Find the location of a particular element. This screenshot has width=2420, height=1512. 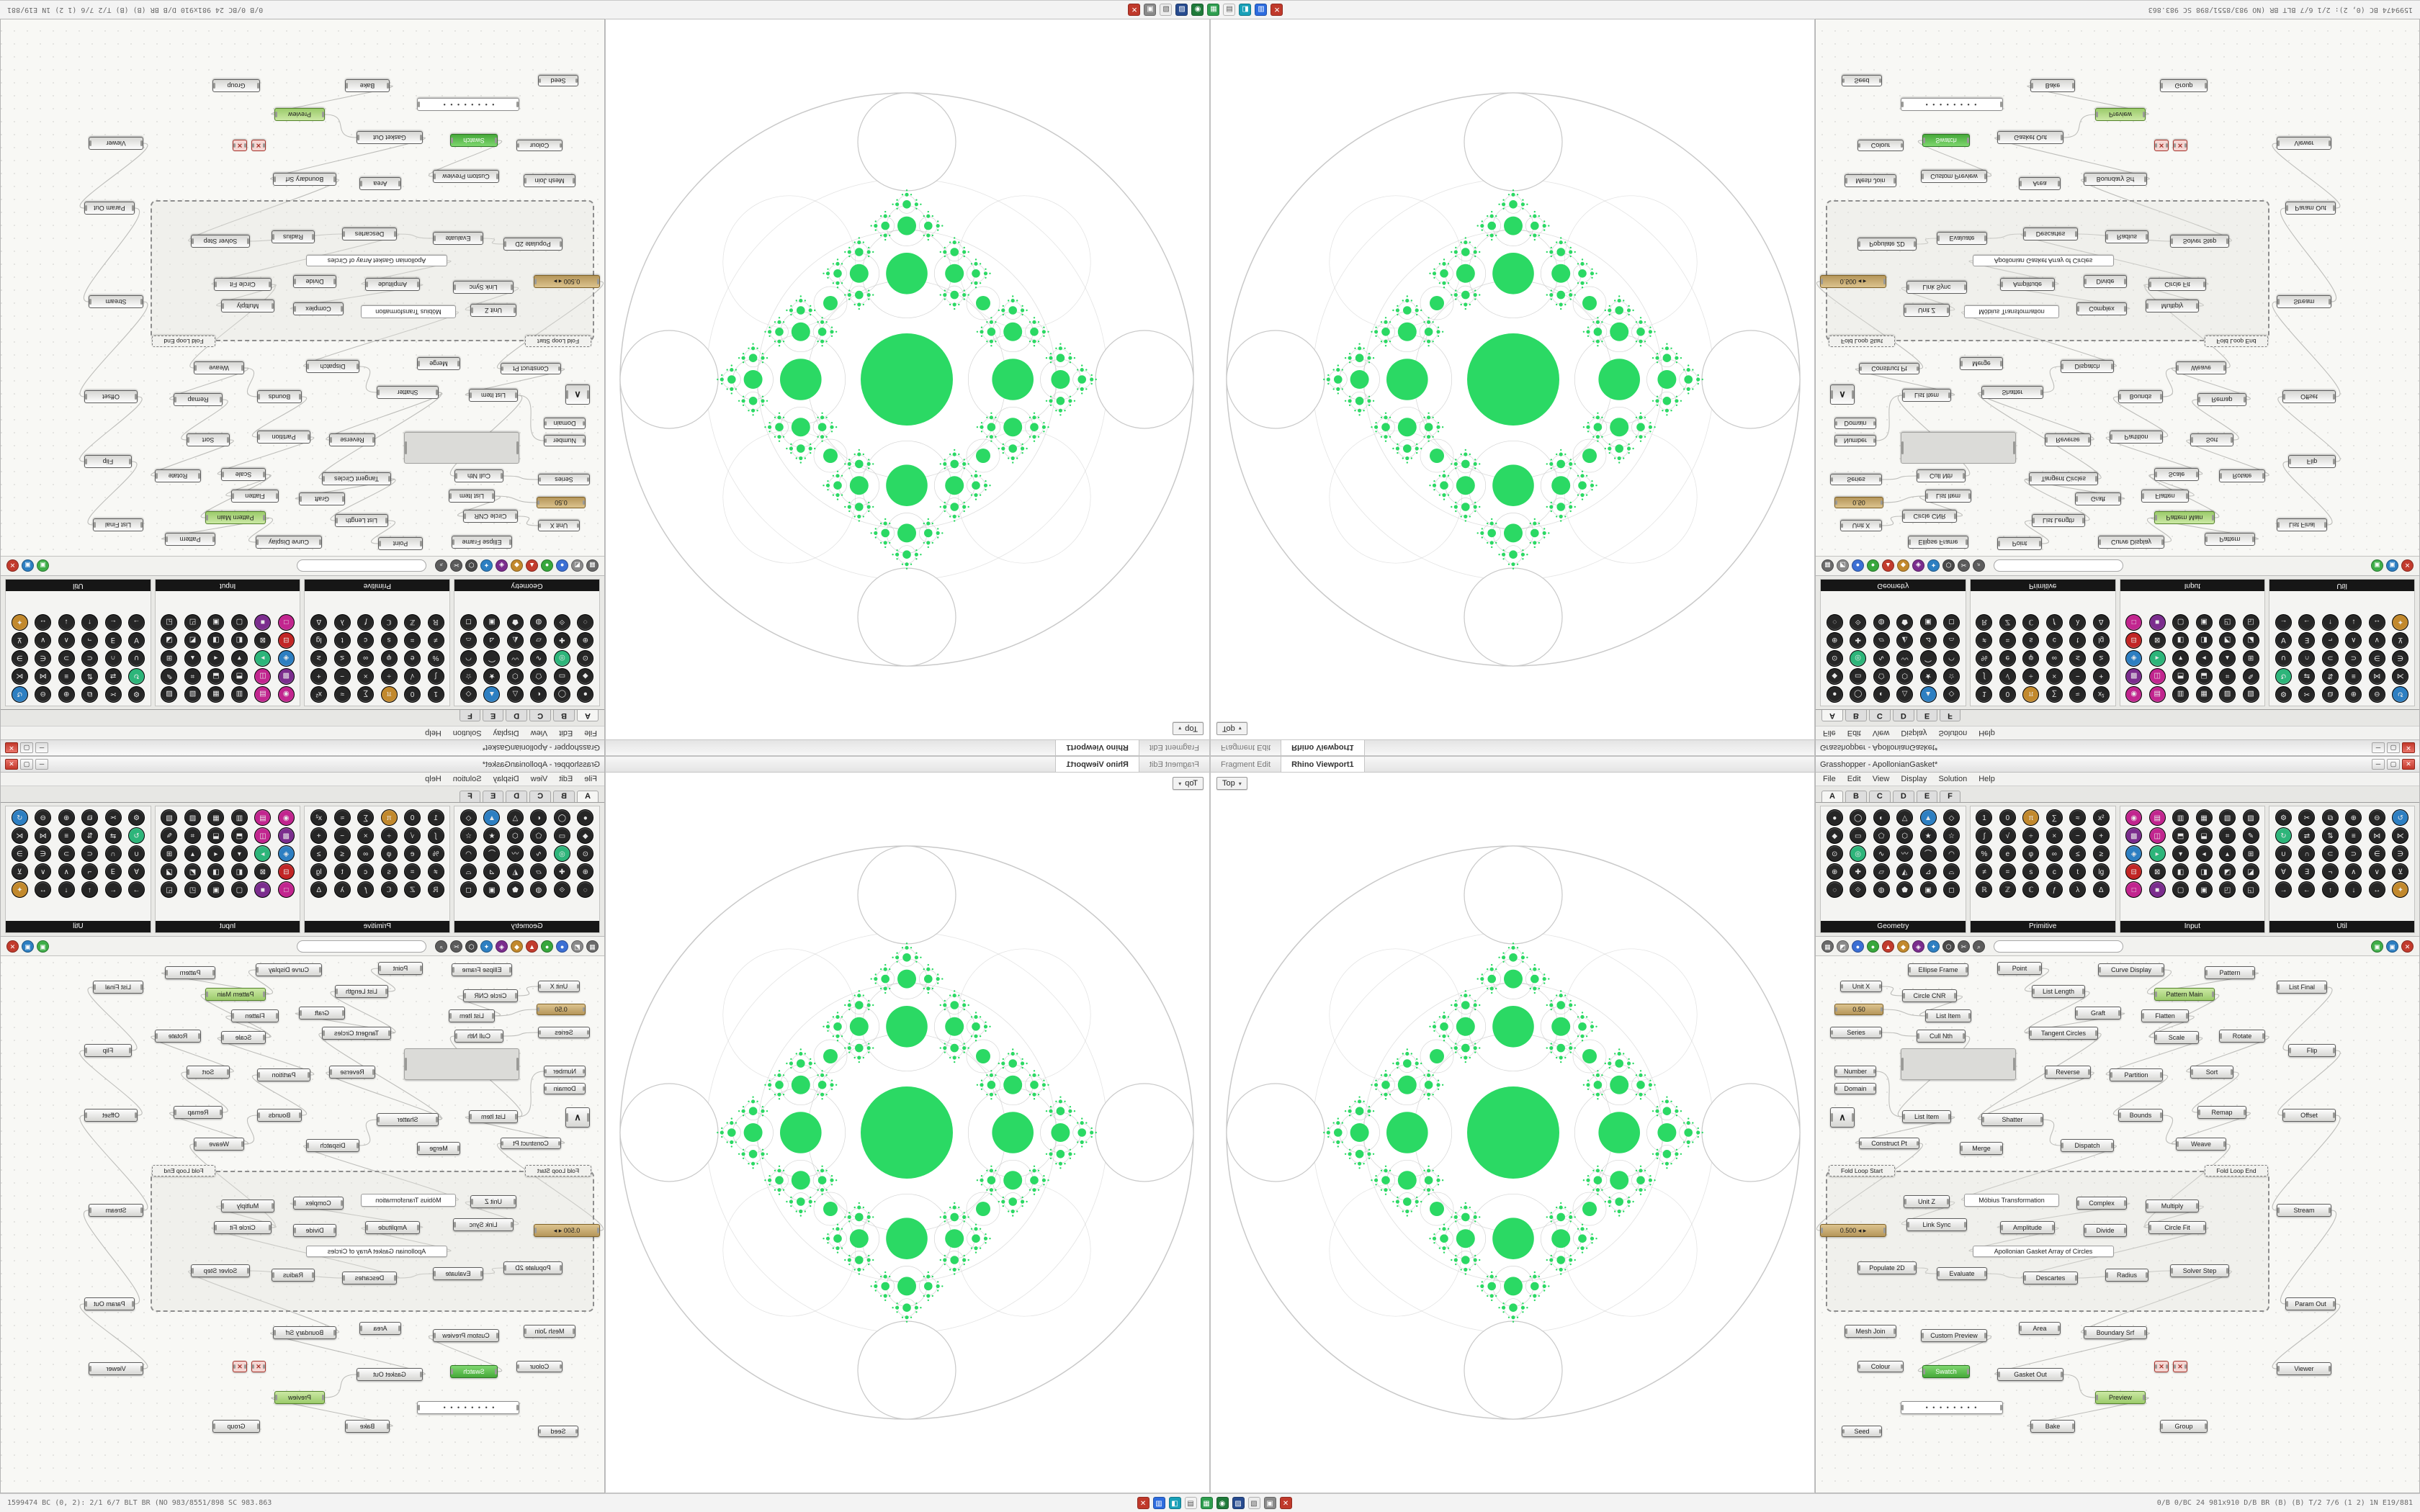

gh-node: Apollonian Gasket Array of Circles is located at coordinates (2043, 1251).